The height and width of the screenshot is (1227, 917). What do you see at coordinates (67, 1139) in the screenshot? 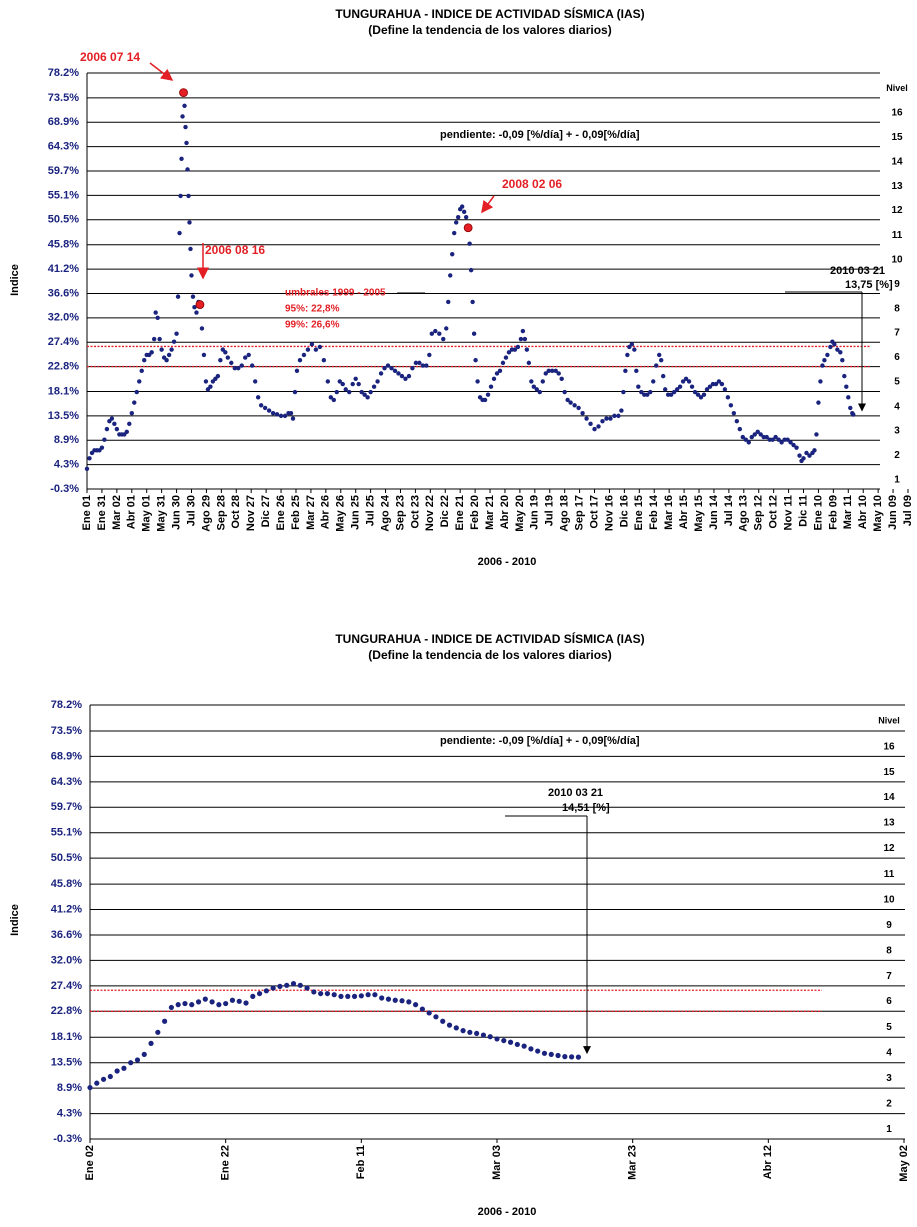
I see `y-tick-label: -0.3%` at bounding box center [67, 1139].